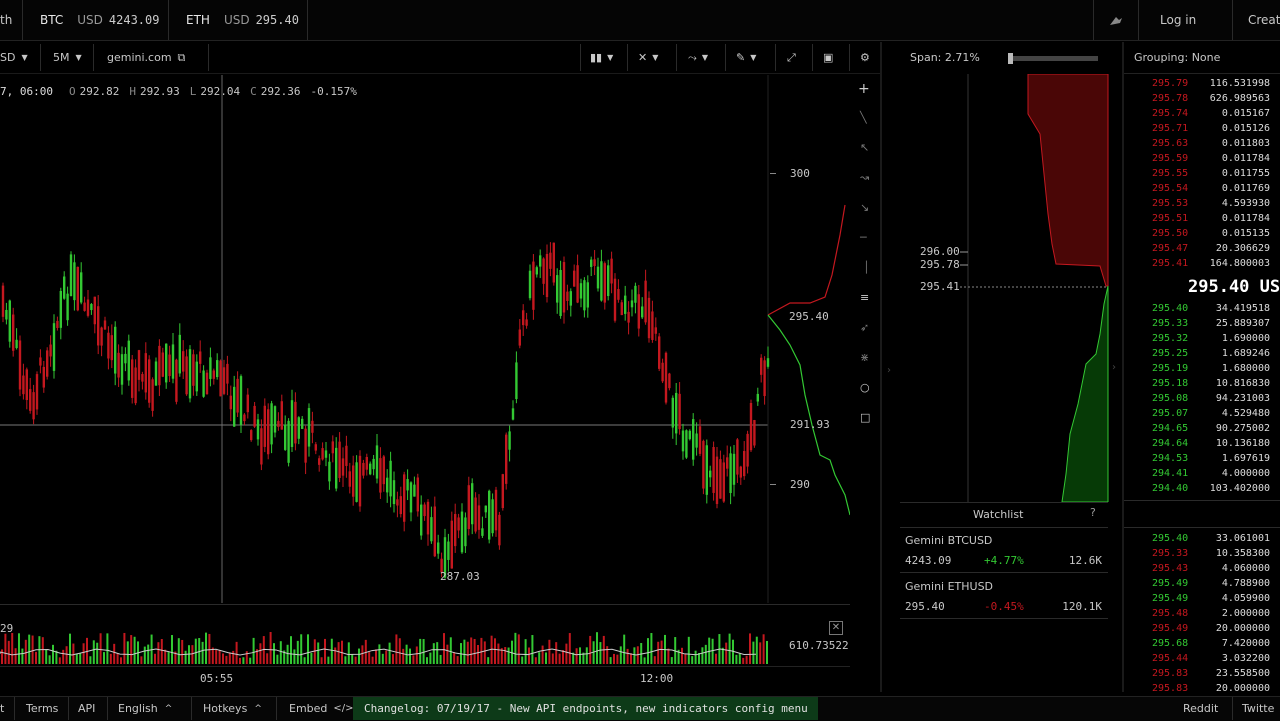 This screenshot has height=721, width=1280. I want to click on ask-row: 295.71 0.015126, so click(1200, 130).